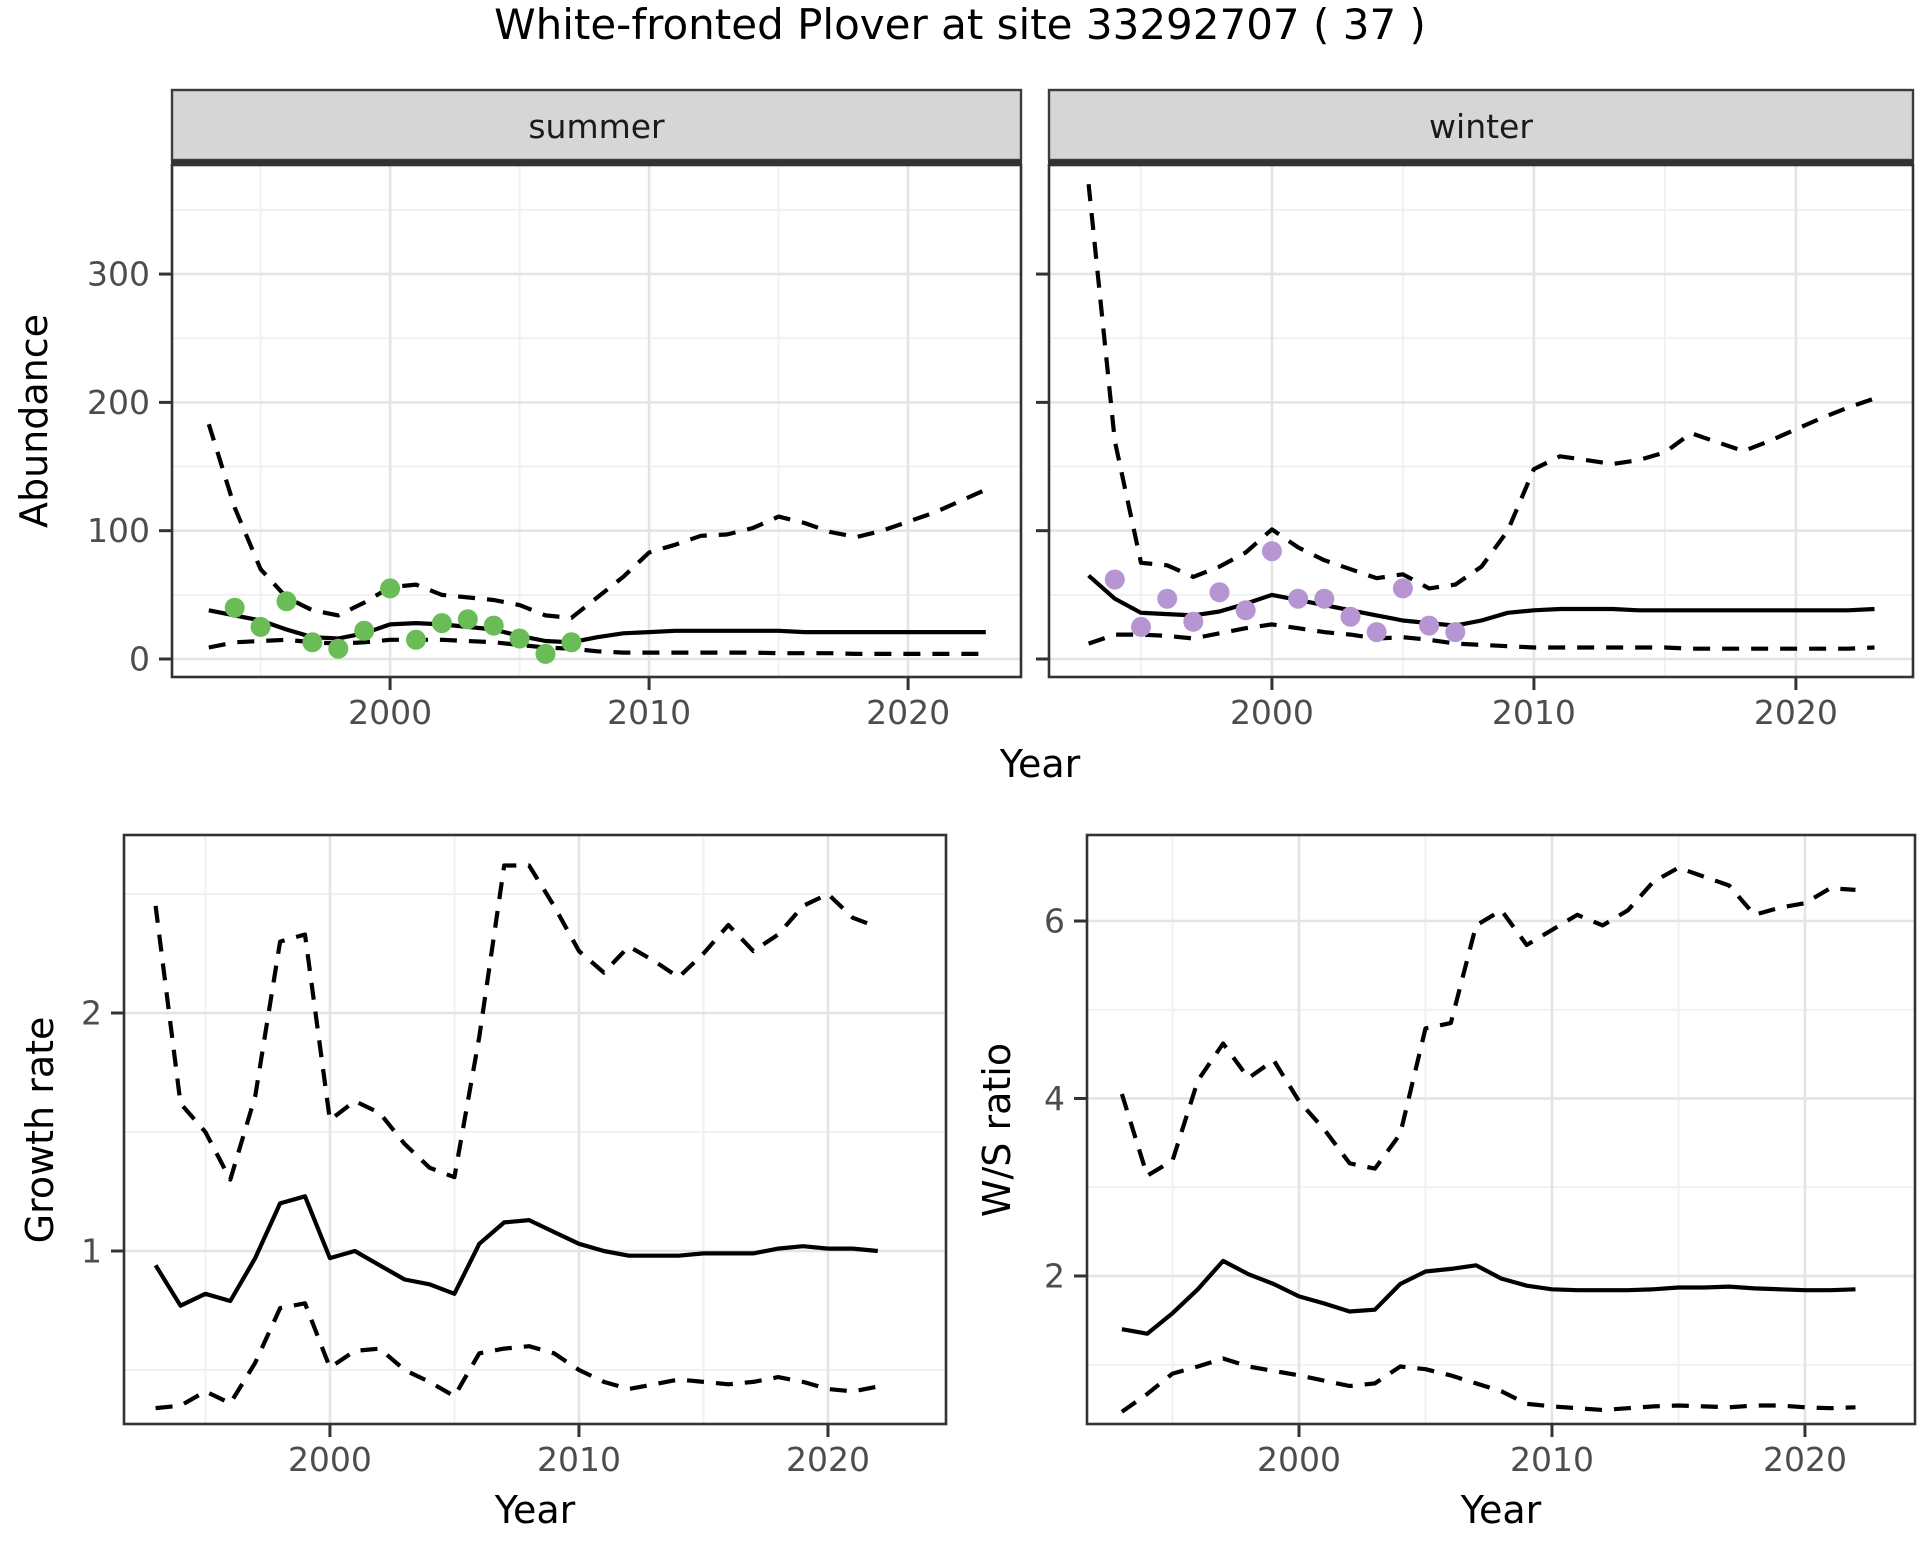 Image resolution: width=1920 pixels, height=1560 pixels. I want to click on y-tick-label: 4, so click(1054, 1098).